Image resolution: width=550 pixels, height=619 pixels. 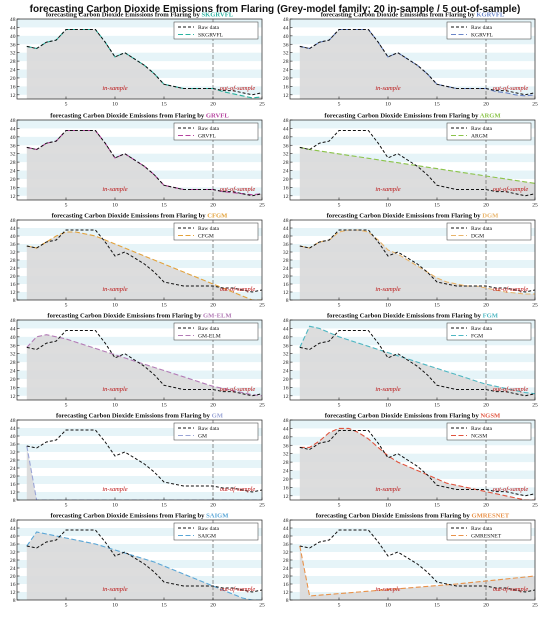 What do you see at coordinates (217, 116) in the screenshot?
I see `panel-title-model: GRVFL` at bounding box center [217, 116].